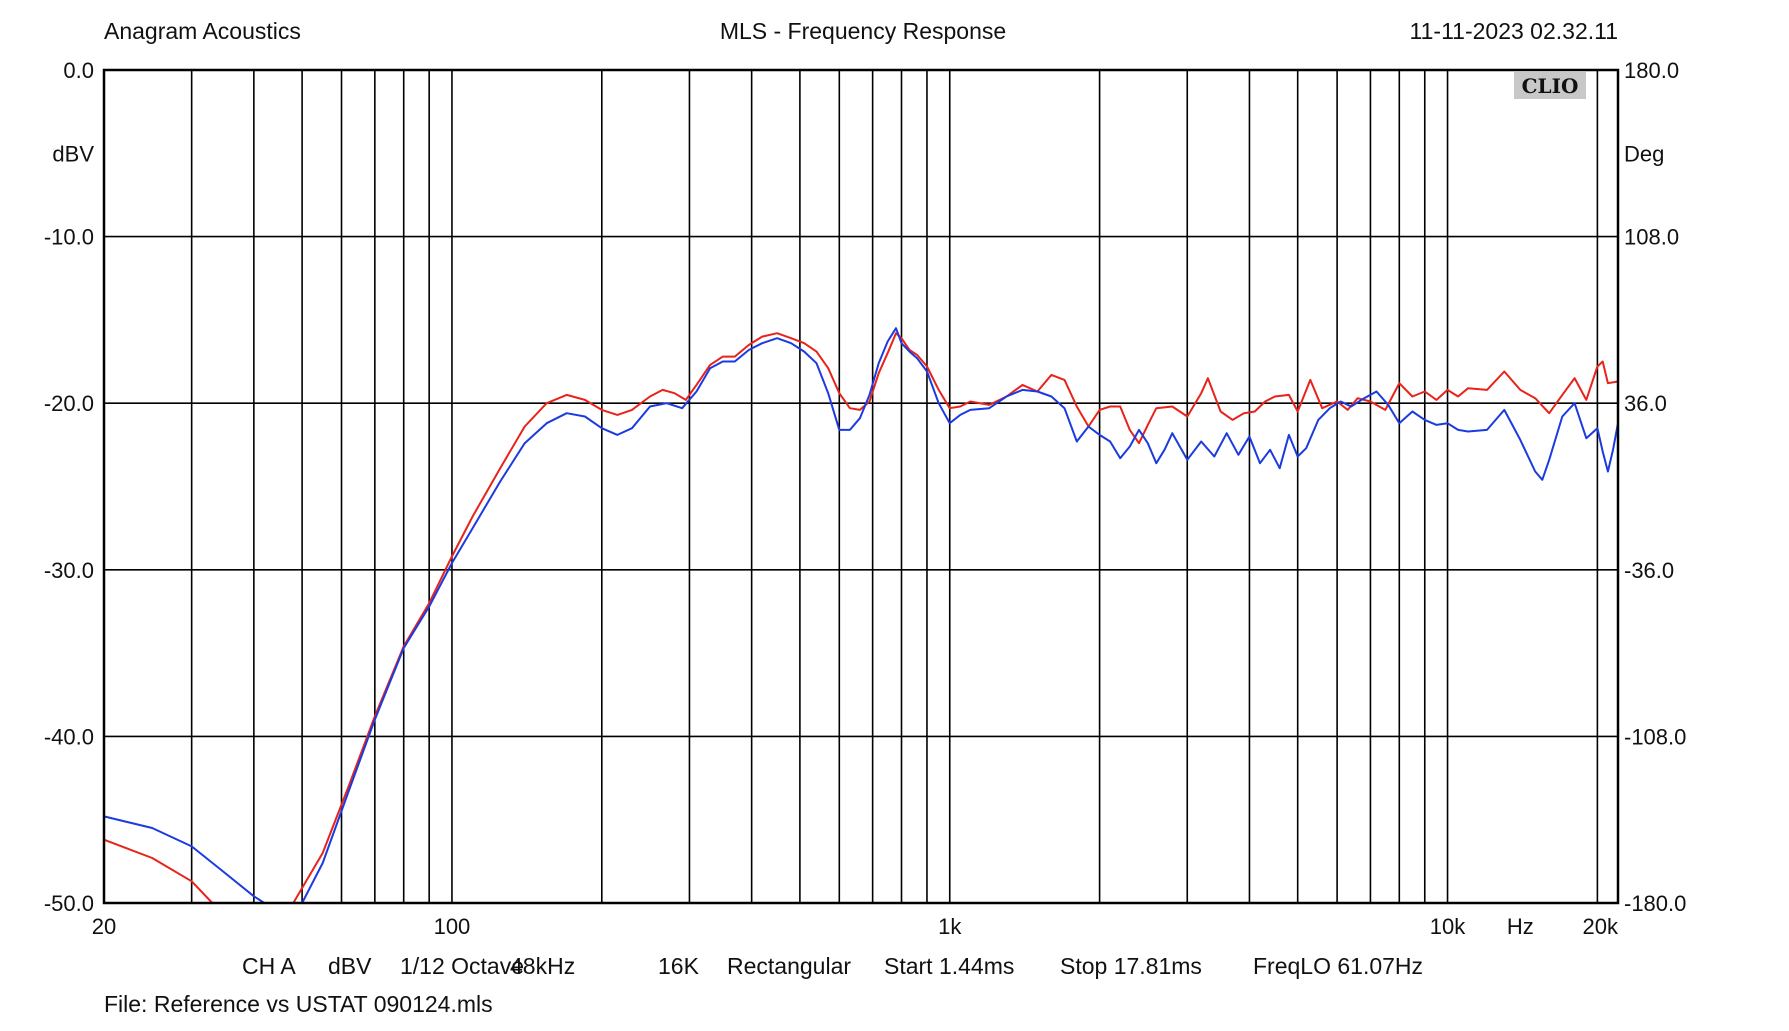 The width and height of the screenshot is (1789, 1031). Describe the element at coordinates (104, 926) in the screenshot. I see `x-tick-label: 20` at that location.